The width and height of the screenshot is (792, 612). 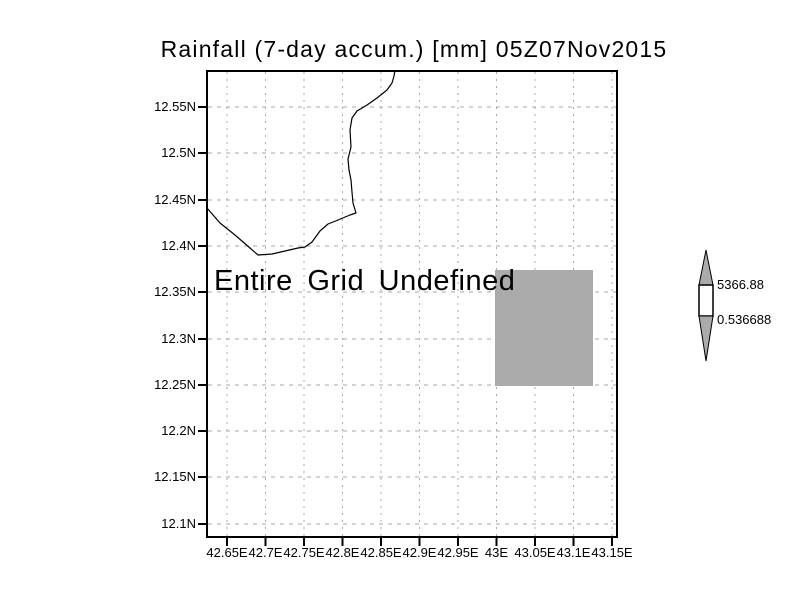 What do you see at coordinates (304, 552) in the screenshot?
I see `x-tick-label: 42.75E` at bounding box center [304, 552].